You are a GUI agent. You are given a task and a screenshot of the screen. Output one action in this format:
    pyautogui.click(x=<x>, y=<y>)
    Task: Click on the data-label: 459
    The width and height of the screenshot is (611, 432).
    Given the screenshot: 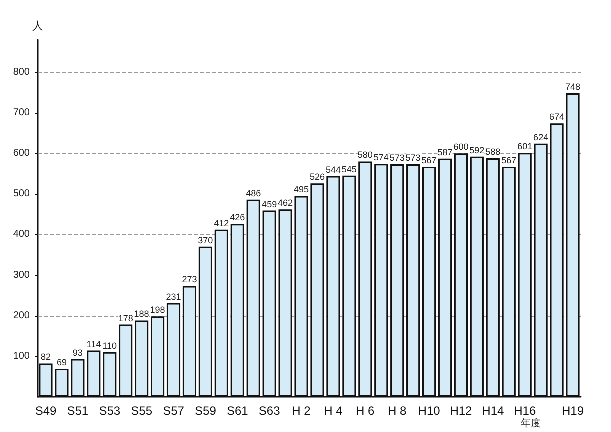 What is the action you would take?
    pyautogui.click(x=270, y=204)
    